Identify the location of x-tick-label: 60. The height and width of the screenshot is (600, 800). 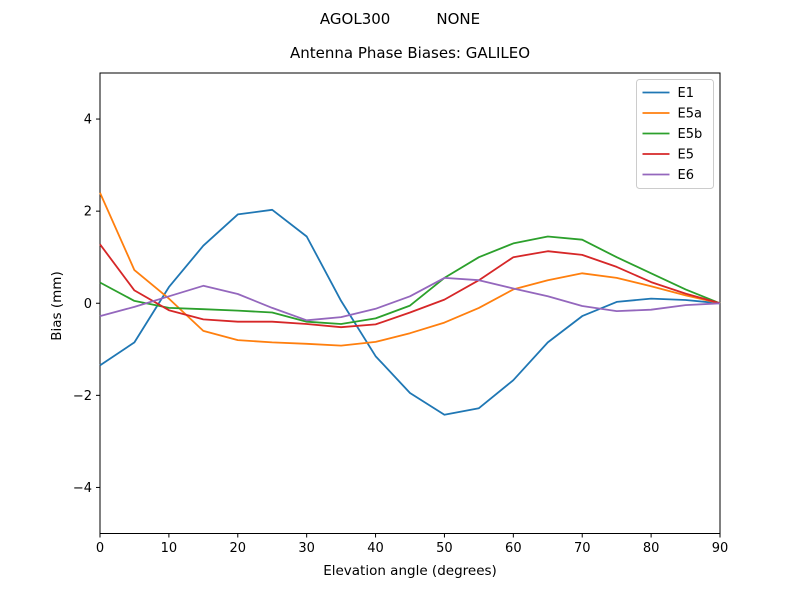
(513, 548).